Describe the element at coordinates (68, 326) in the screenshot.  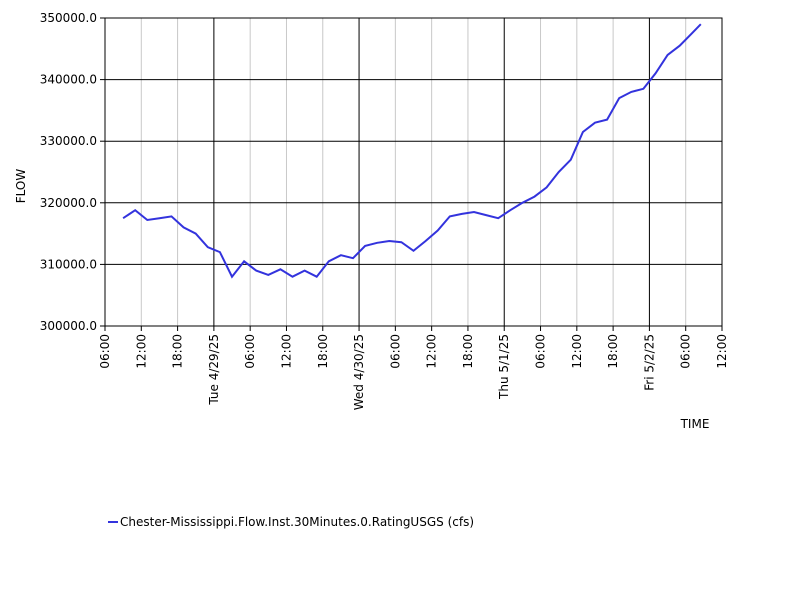
I see `y-tick-label: 300000.0` at that location.